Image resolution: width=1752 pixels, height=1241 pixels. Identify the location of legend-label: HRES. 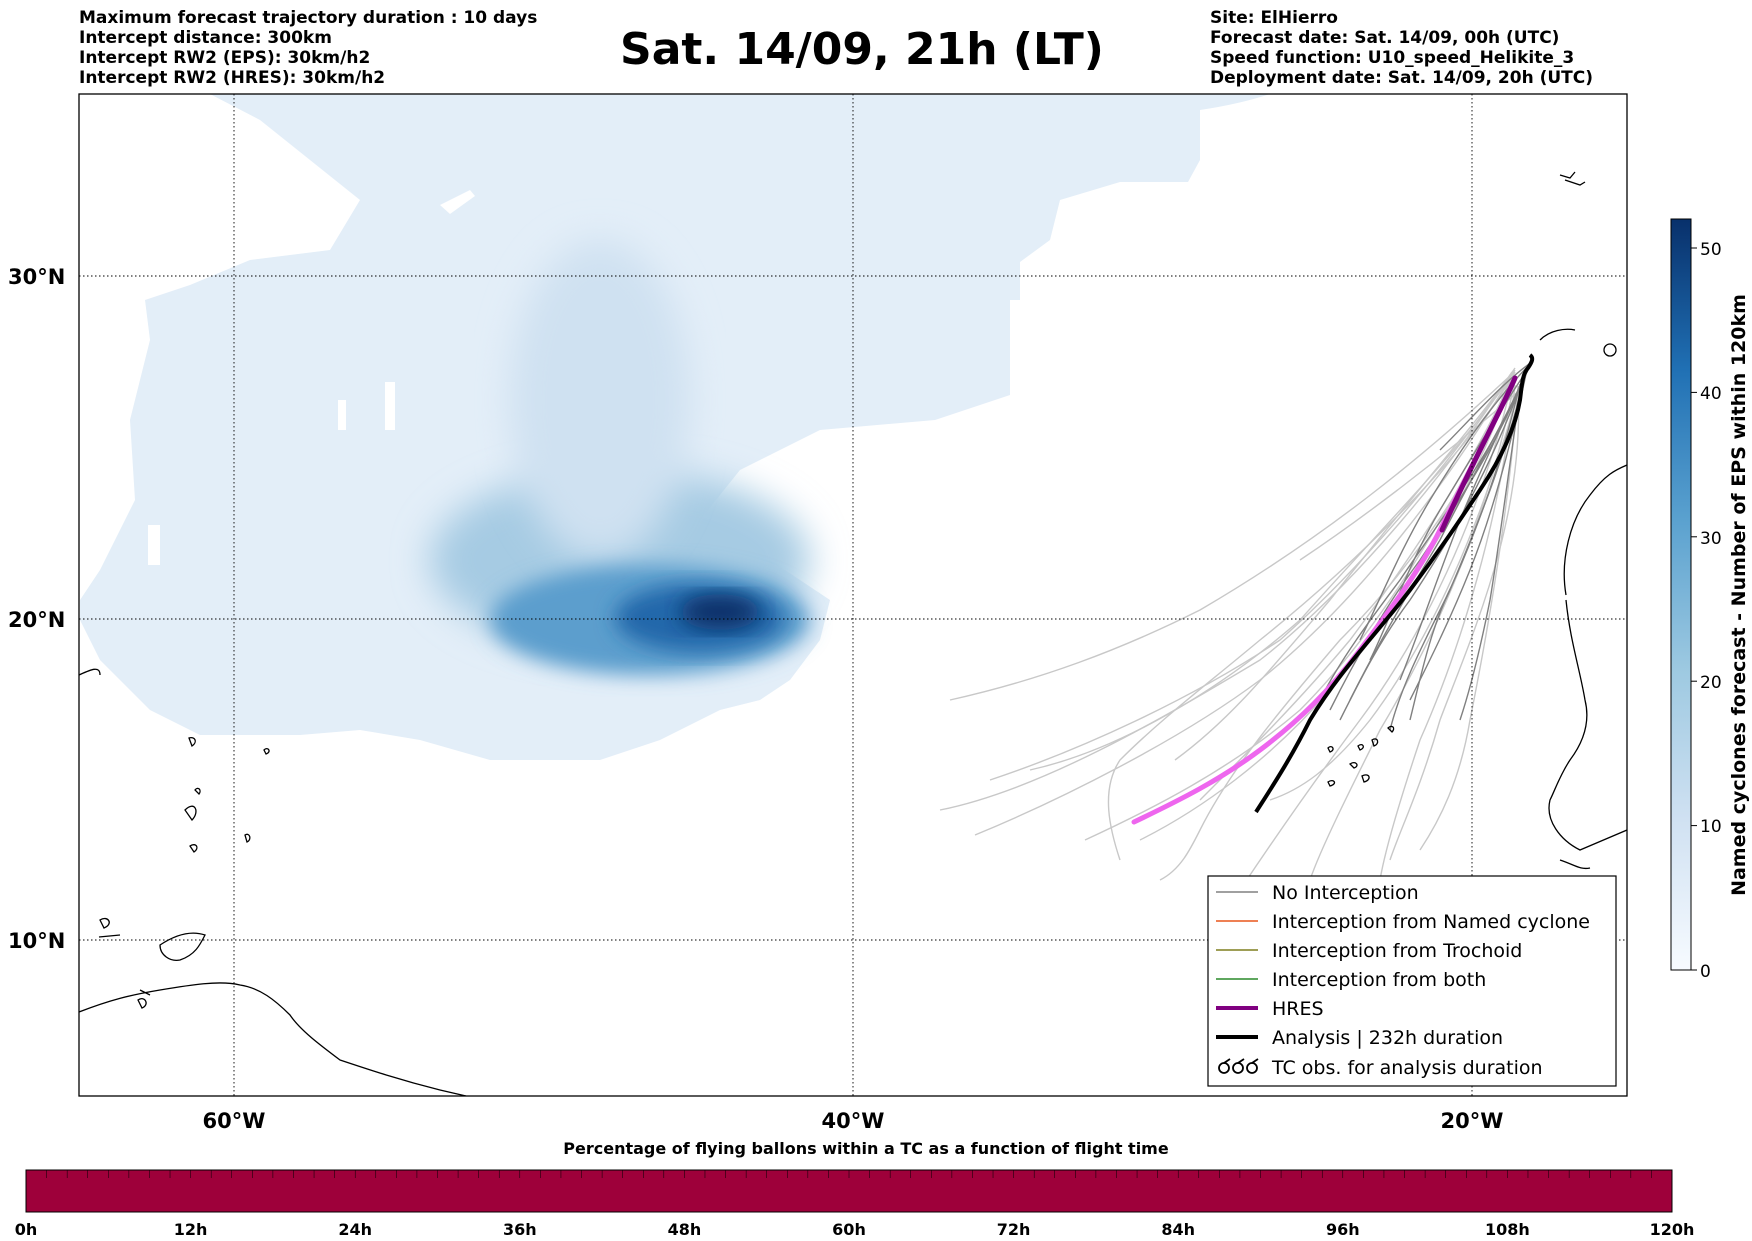
(1298, 1009).